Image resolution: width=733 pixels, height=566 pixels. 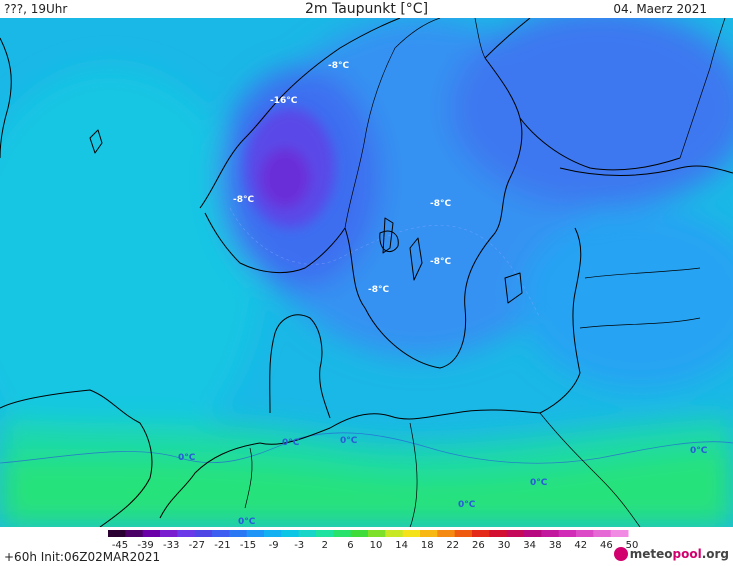 I want to click on coast-lakes, so click(x=389, y=241).